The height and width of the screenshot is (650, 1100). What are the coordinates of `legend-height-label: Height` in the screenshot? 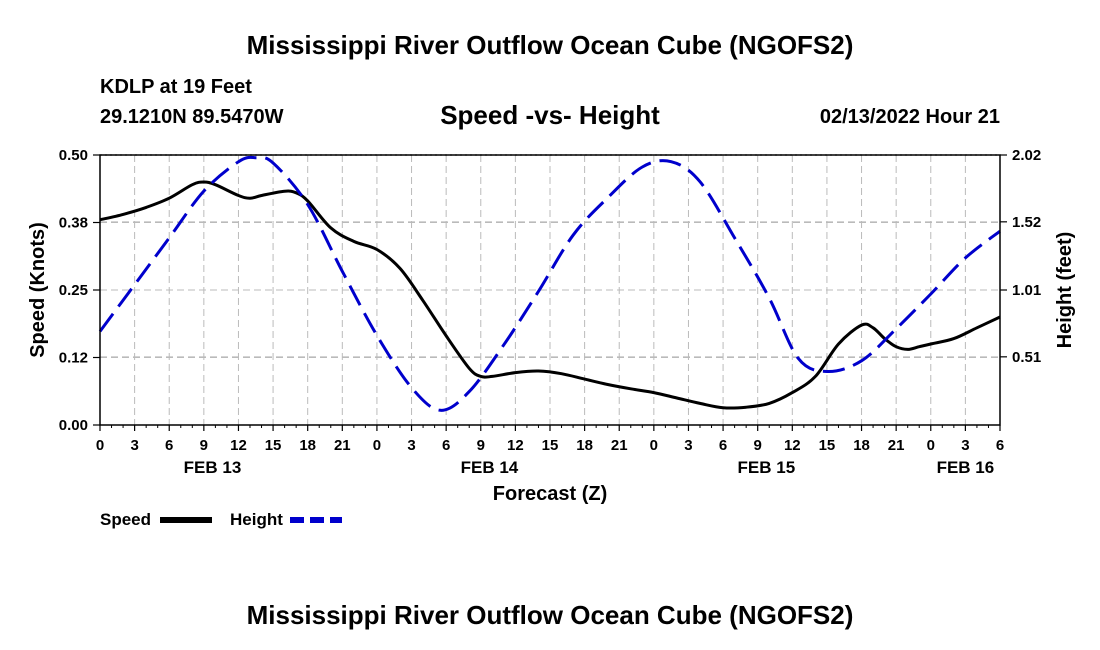 It's located at (256, 519).